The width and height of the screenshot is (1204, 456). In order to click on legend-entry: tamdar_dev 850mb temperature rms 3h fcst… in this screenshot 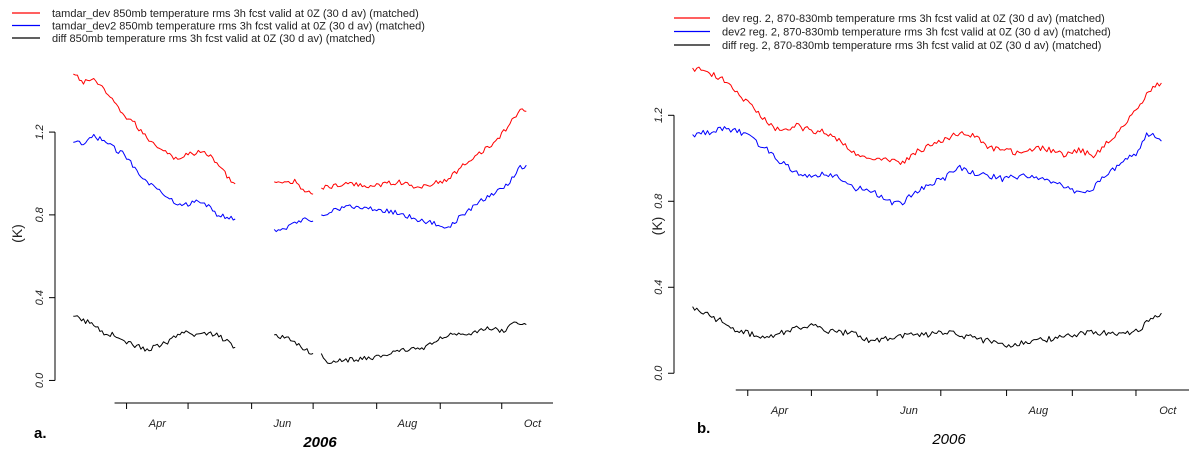, I will do `click(235, 14)`.